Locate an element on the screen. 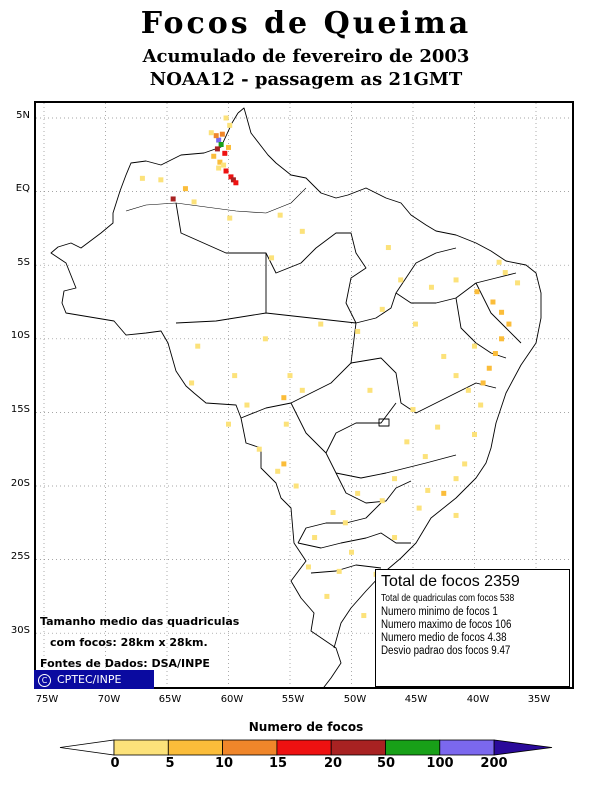 The image size is (612, 792). stat-desvio: Desvio padrao dos focos 9.47 is located at coordinates (446, 651).